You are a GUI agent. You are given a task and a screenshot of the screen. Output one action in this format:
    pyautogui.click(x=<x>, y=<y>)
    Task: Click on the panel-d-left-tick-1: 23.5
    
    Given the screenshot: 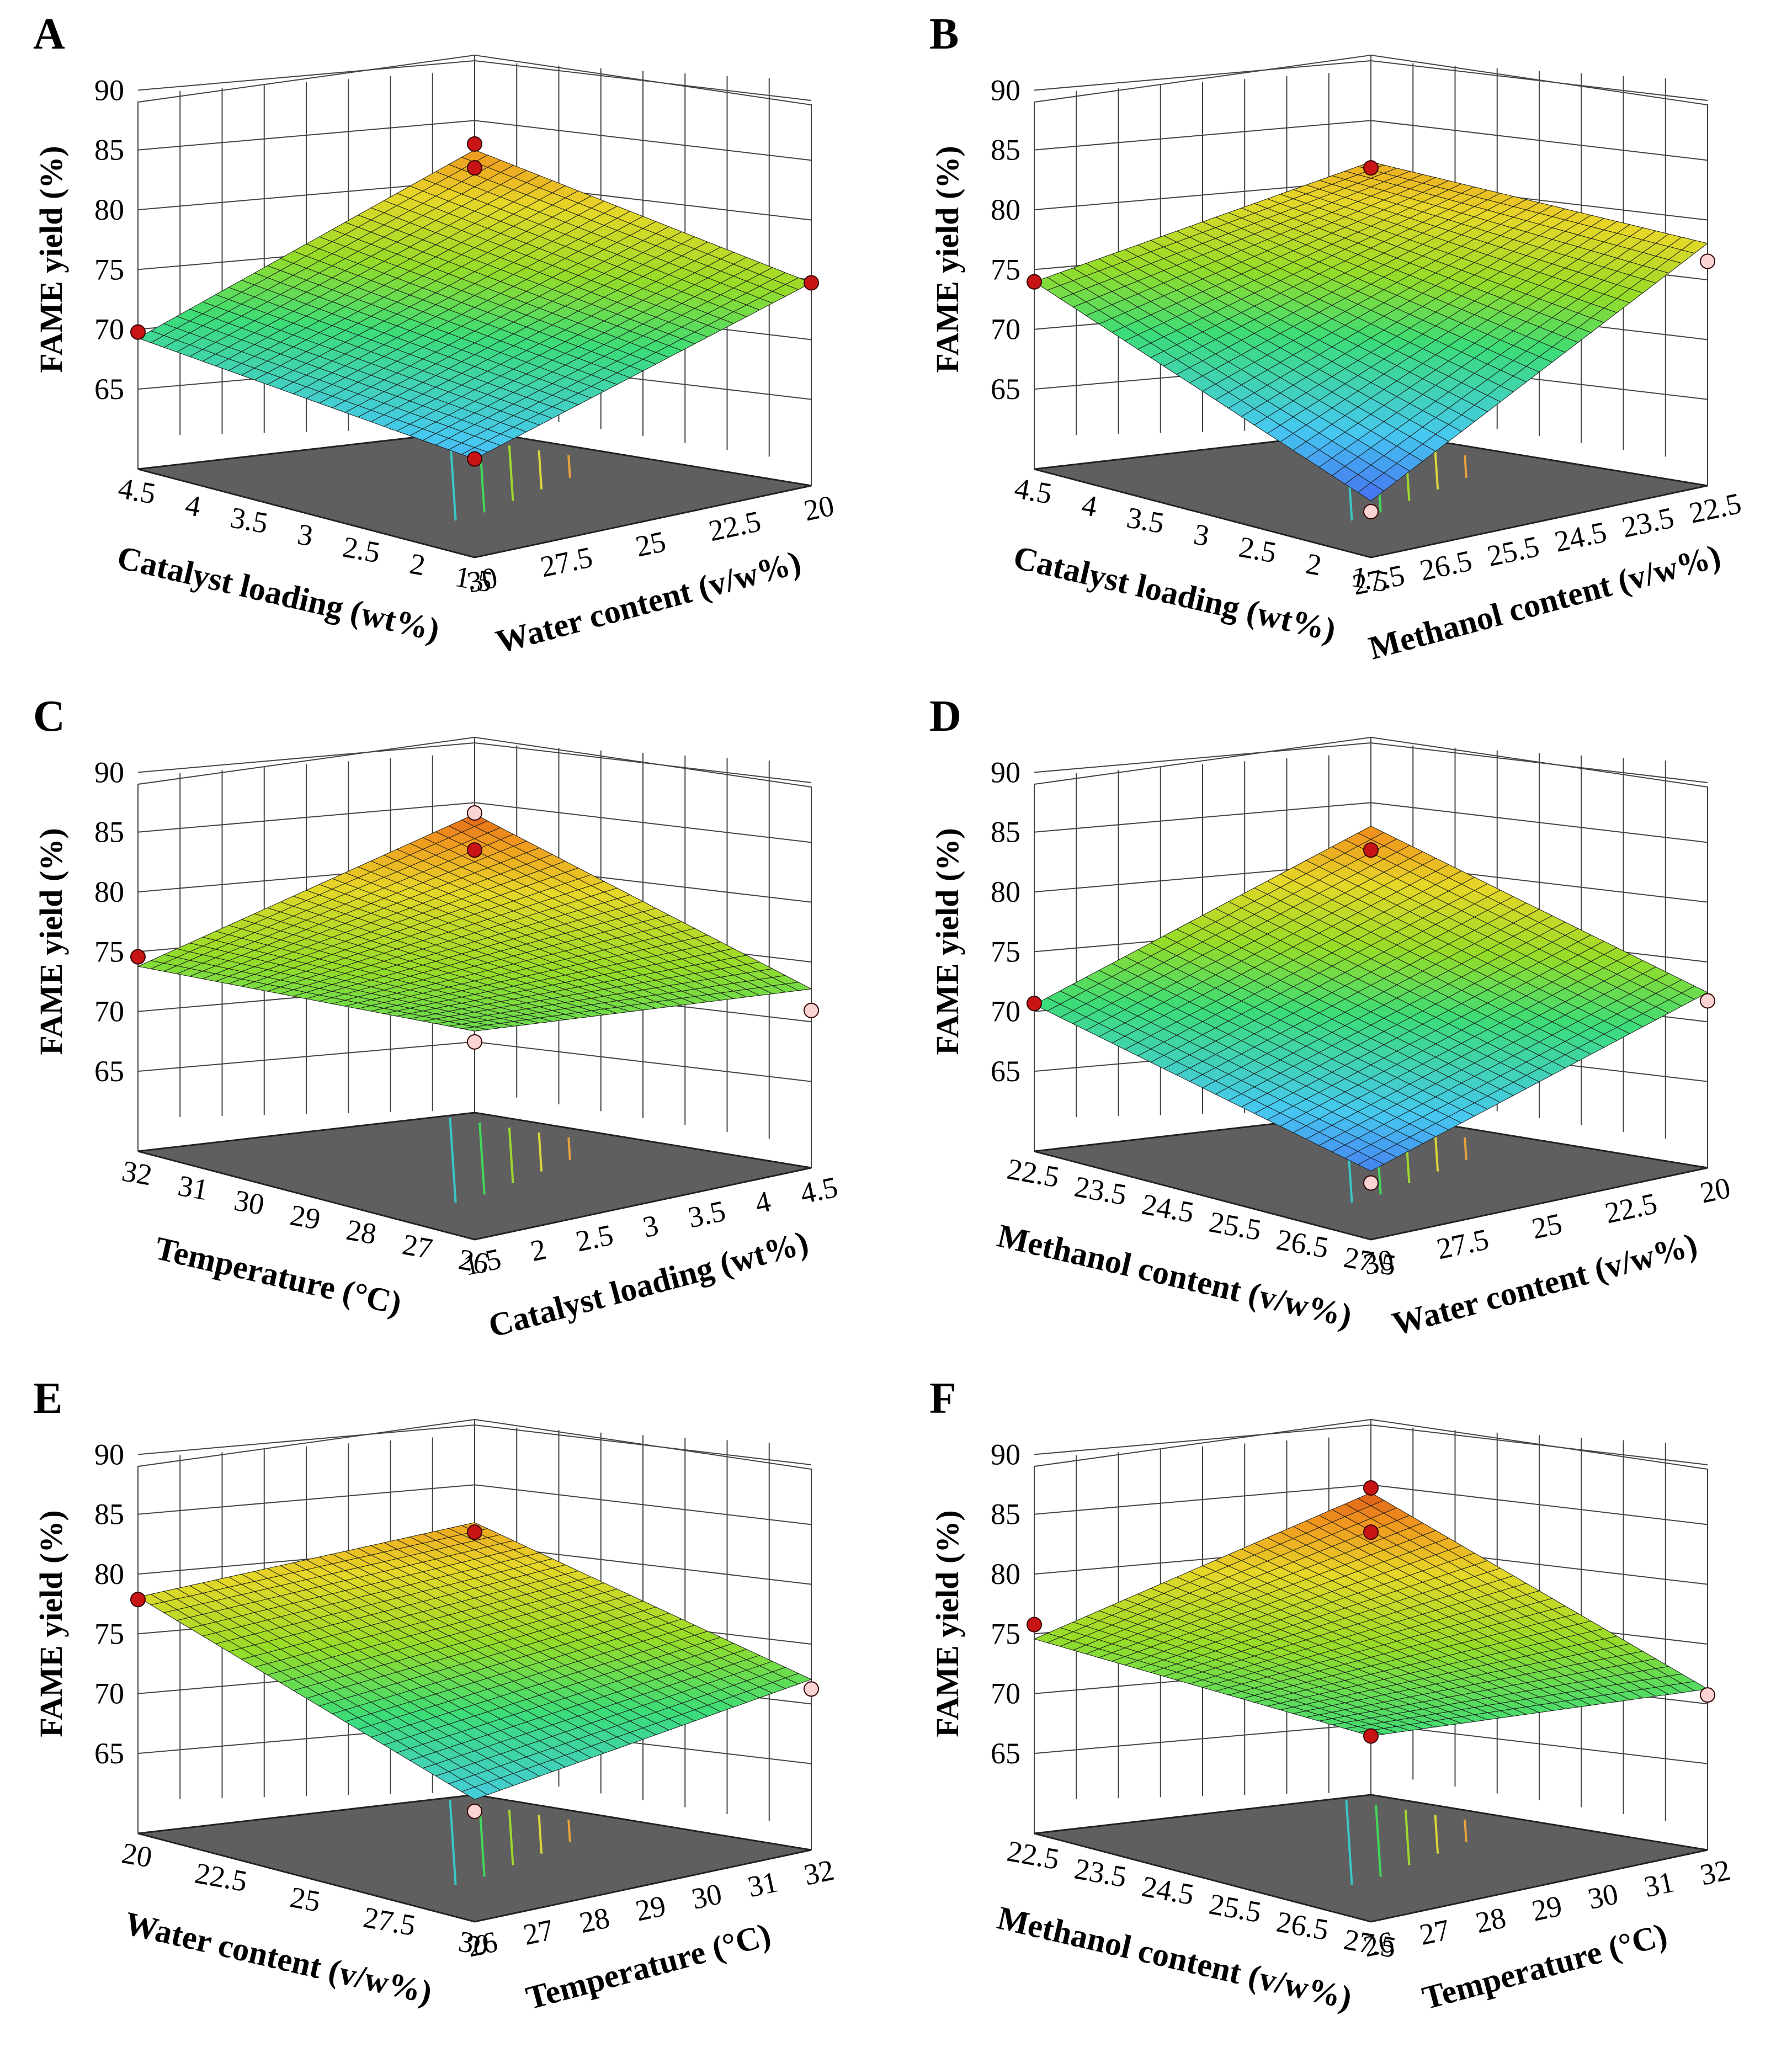 What is the action you would take?
    pyautogui.click(x=1100, y=1190)
    